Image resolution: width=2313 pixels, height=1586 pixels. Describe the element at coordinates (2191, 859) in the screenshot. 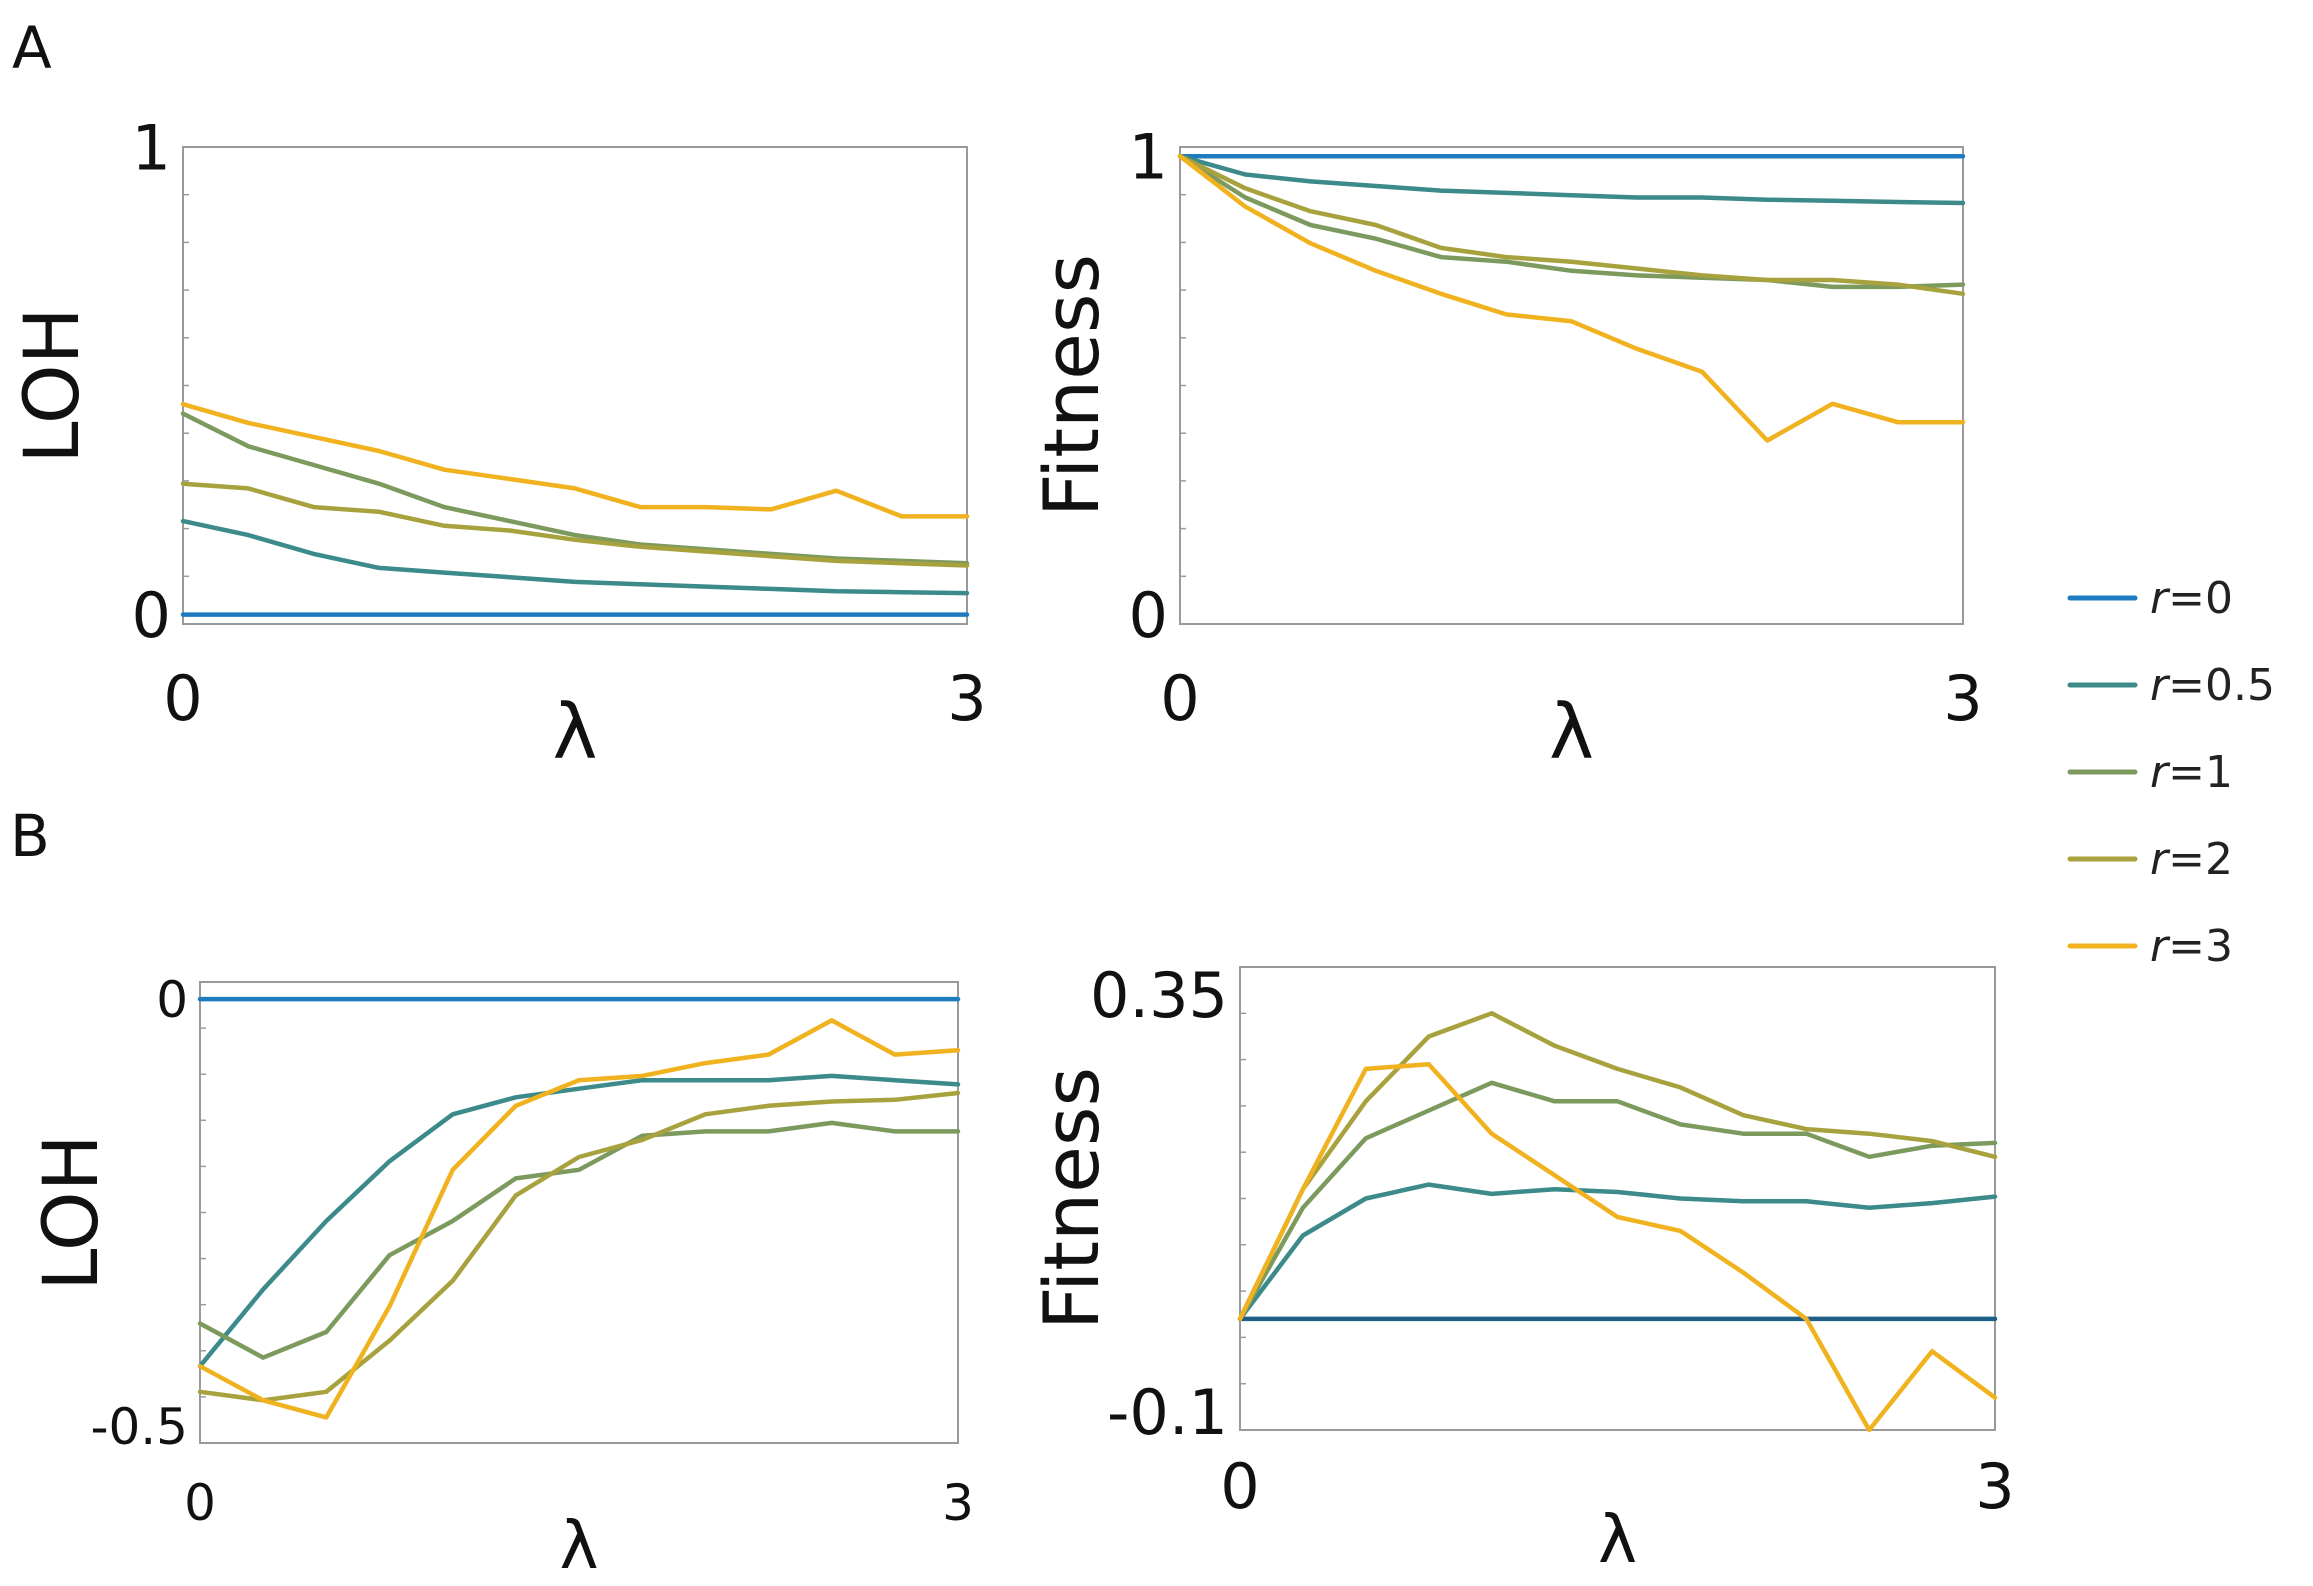

I see `legend-label-r-2: r=2` at that location.